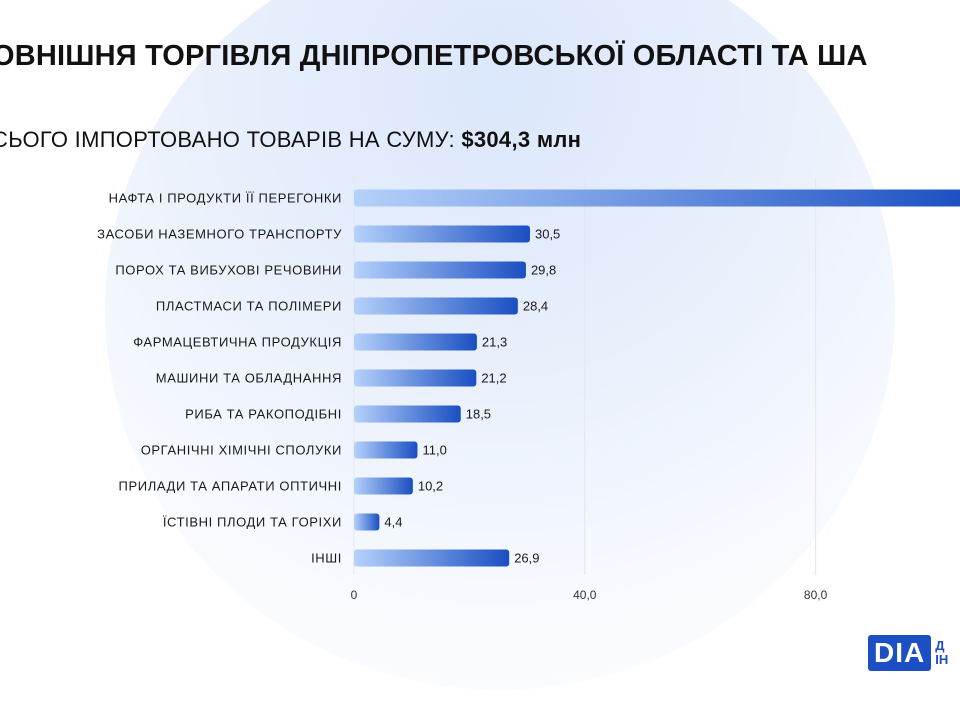  I want to click on value-label: 21,2, so click(493, 378).